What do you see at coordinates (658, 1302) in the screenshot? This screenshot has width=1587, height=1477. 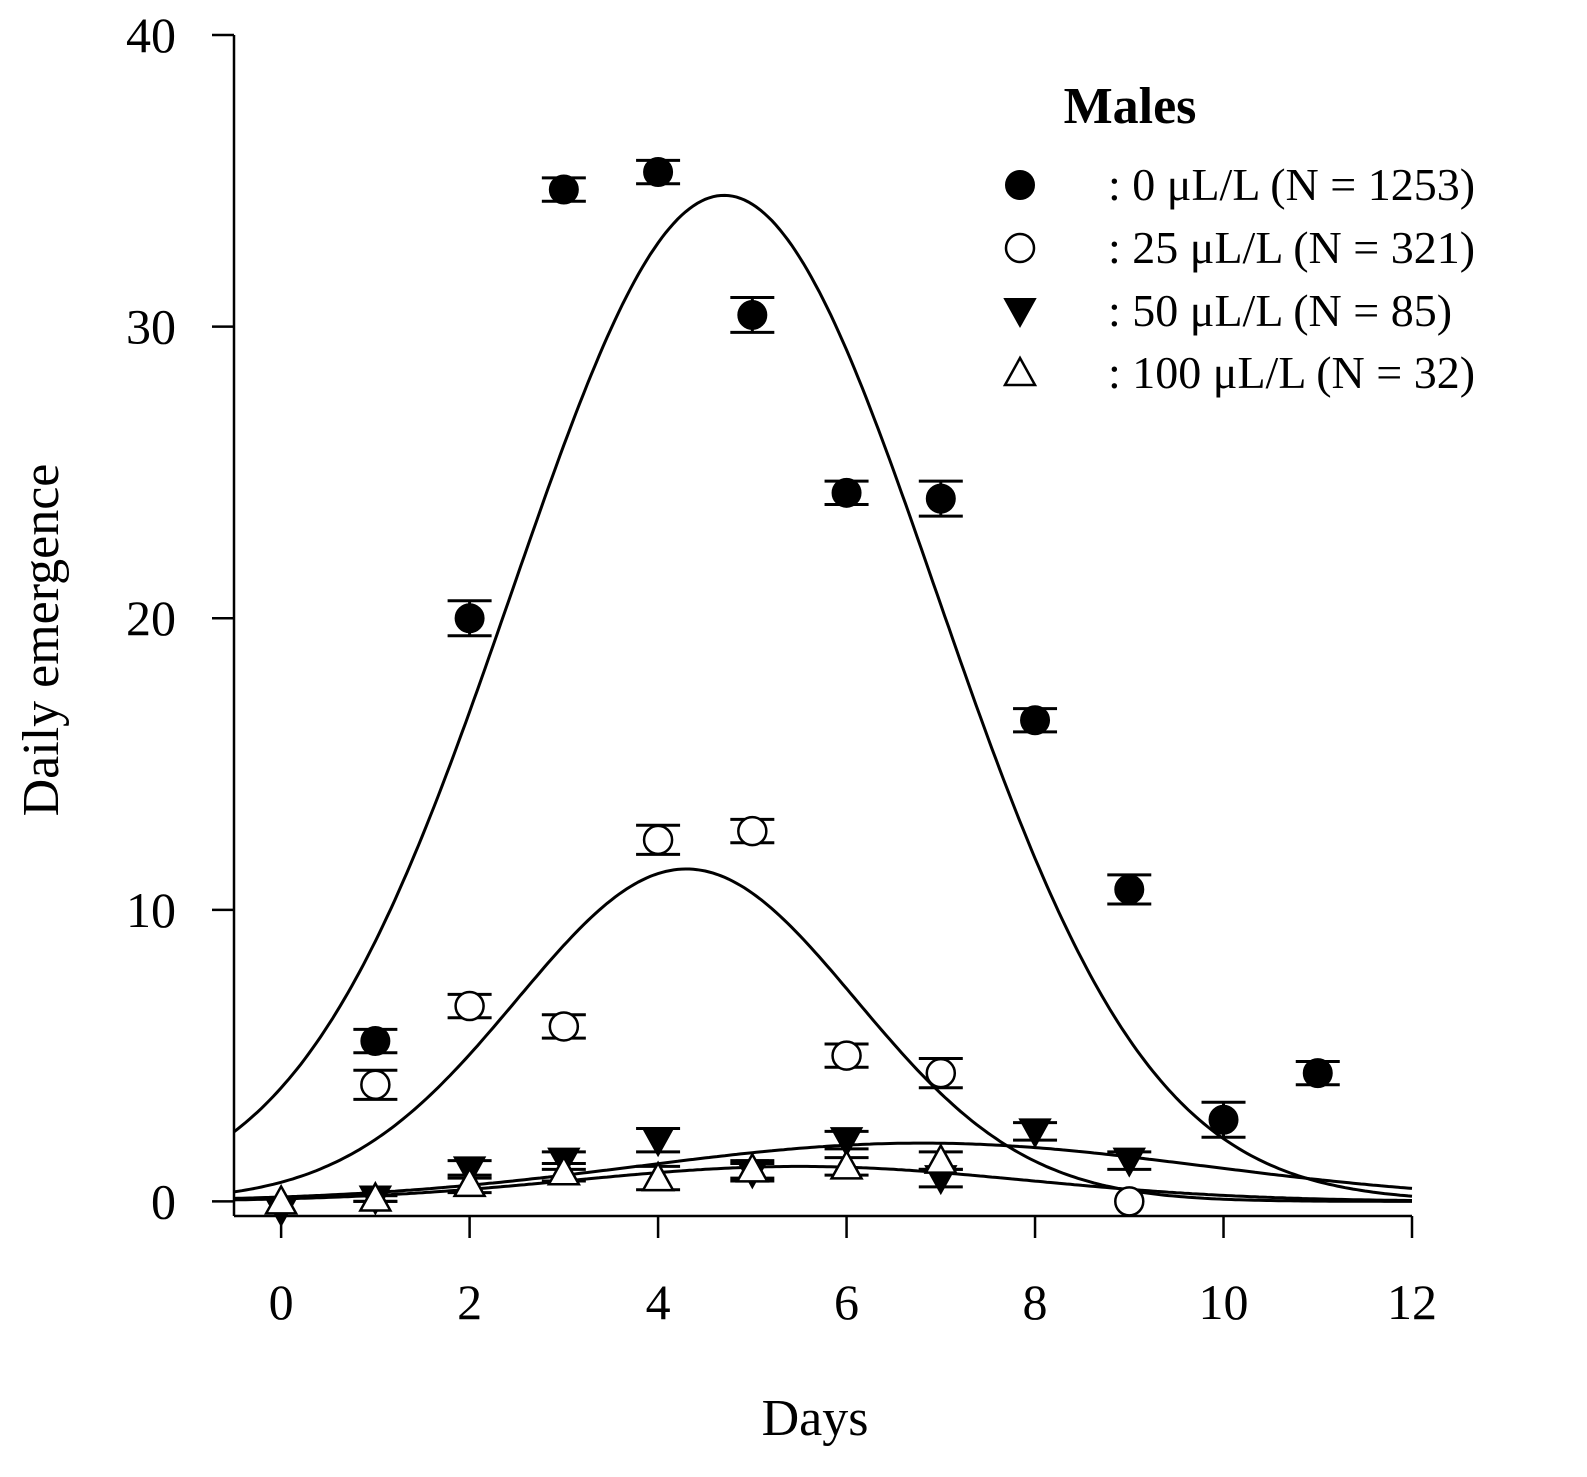 I see `x-tick-label: 4` at bounding box center [658, 1302].